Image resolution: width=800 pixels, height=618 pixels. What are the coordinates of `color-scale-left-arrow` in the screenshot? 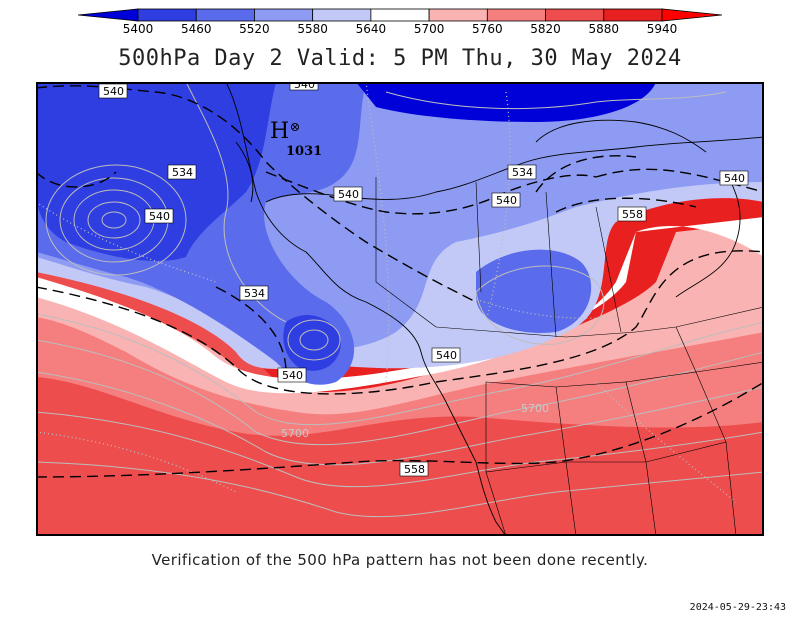 It's located at (108, 15).